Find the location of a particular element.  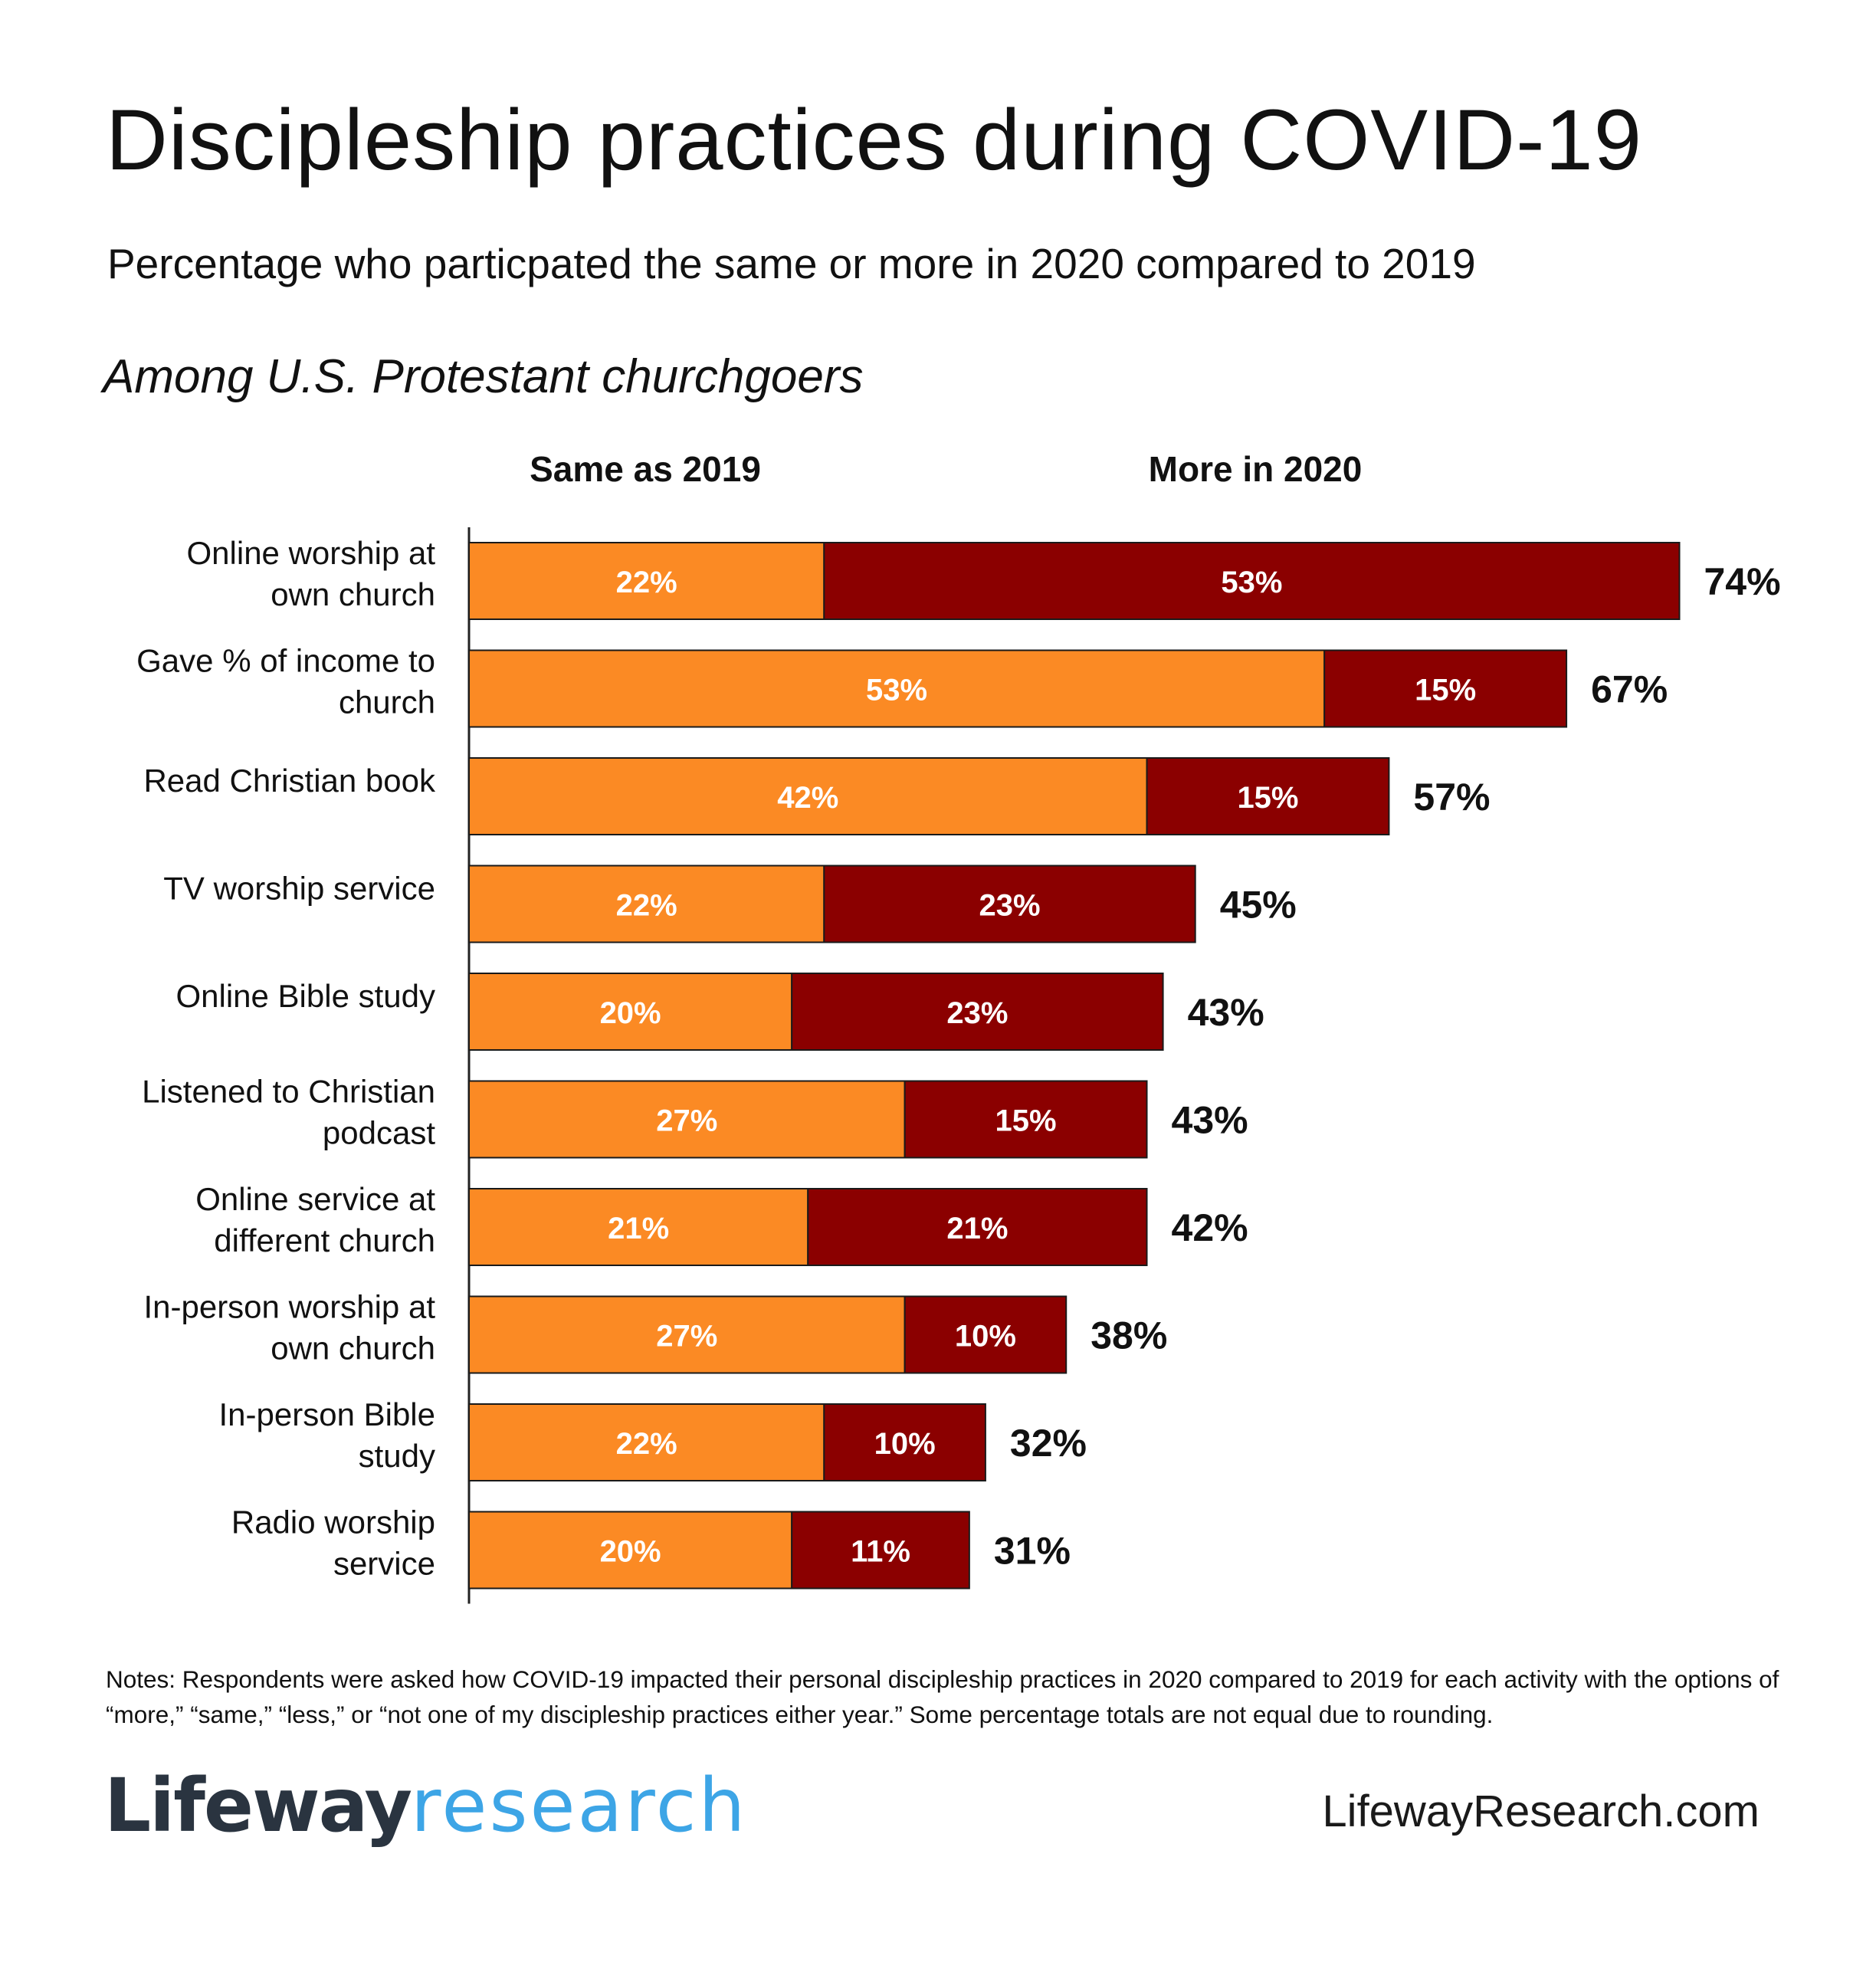

total-label: 67% is located at coordinates (1629, 689).